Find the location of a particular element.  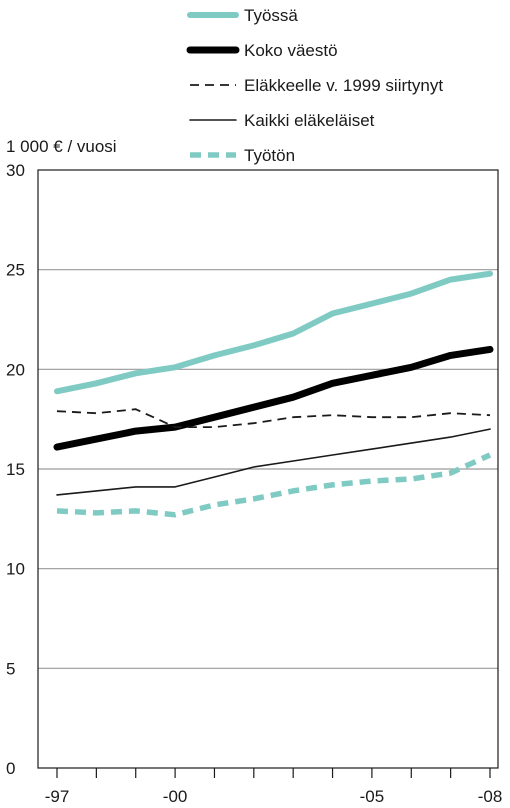

y-tick-label: 30 is located at coordinates (15, 170).